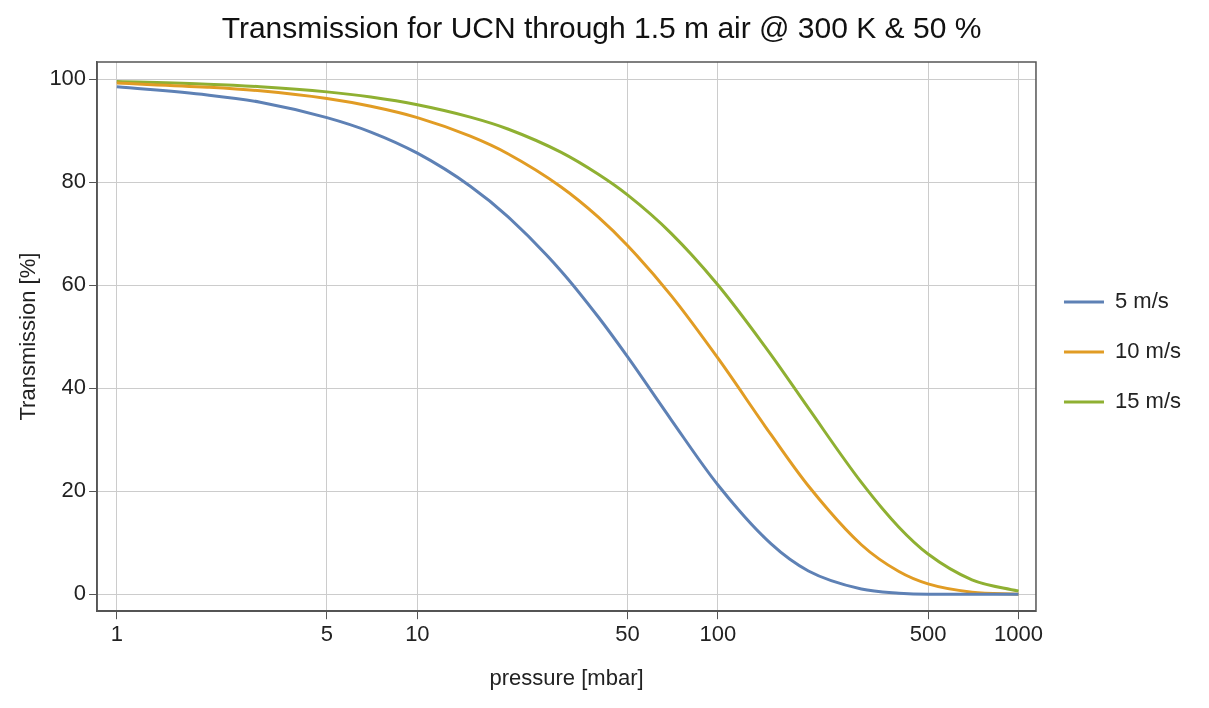 This screenshot has width=1209, height=708. What do you see at coordinates (718, 634) in the screenshot?
I see `x-tick-label: 100` at bounding box center [718, 634].